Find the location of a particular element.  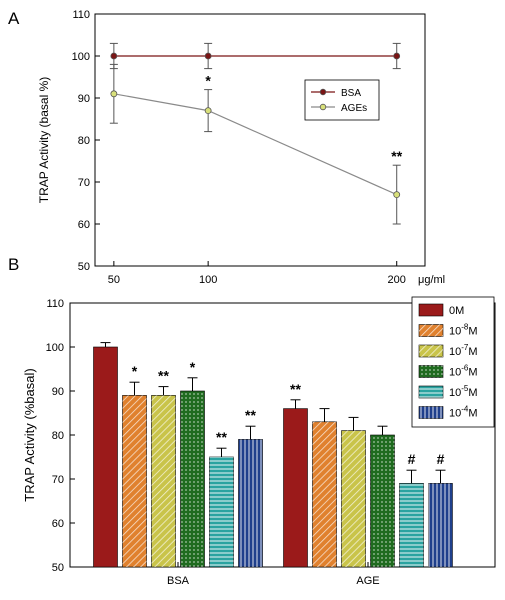

legend-label: AGEs is located at coordinates (354, 108).